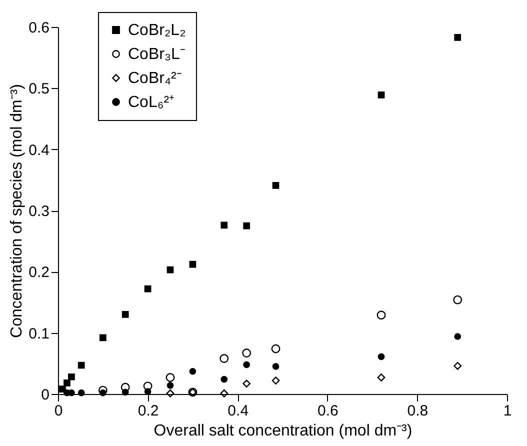 This screenshot has width=527, height=446. I want to click on legend-label: CoBr₄²⁻, so click(155, 78).